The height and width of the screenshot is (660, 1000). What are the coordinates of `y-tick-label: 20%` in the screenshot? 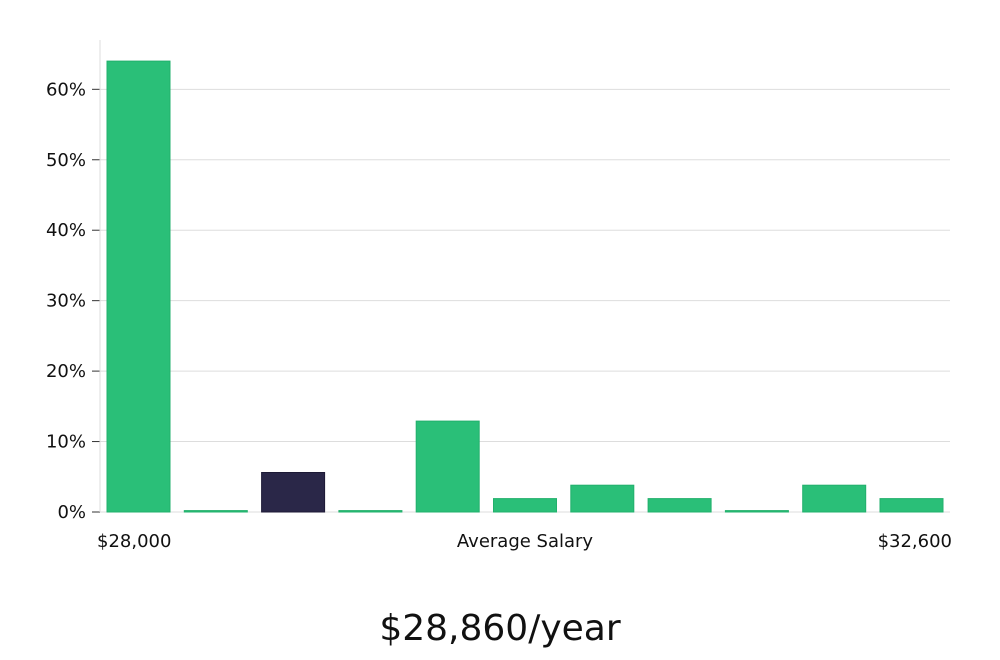 It's located at (66, 371).